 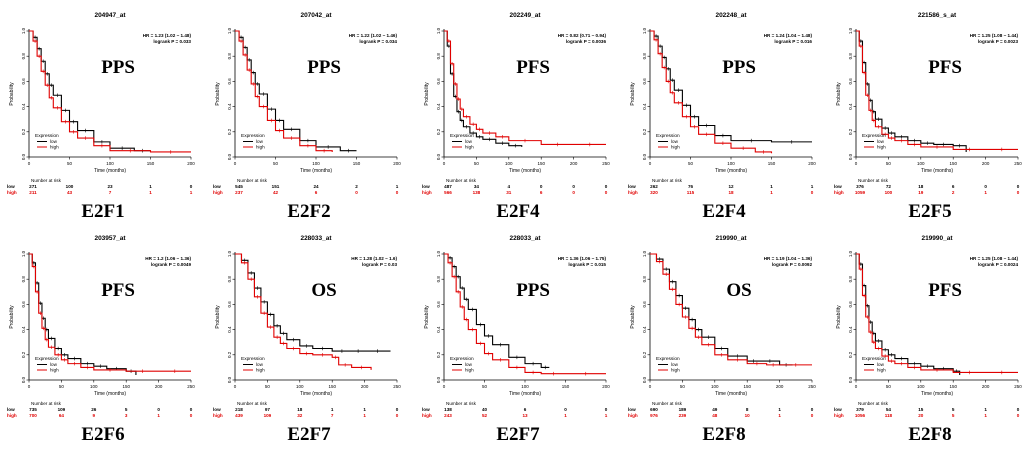 What do you see at coordinates (731, 186) in the screenshot?
I see `risk-count-low: 12` at bounding box center [731, 186].